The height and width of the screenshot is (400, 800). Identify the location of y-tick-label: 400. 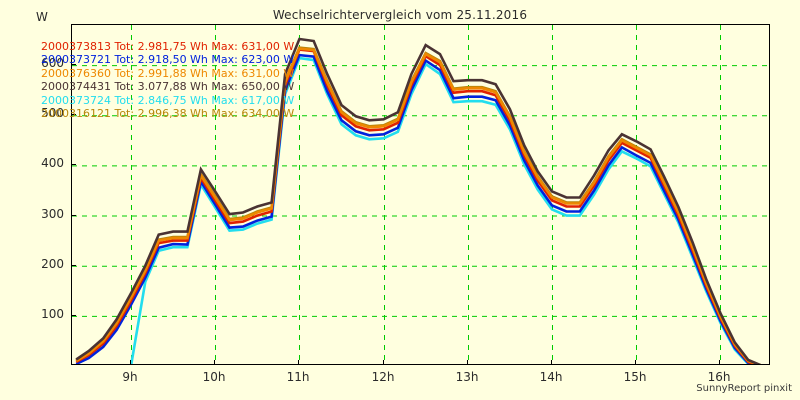
(52, 163).